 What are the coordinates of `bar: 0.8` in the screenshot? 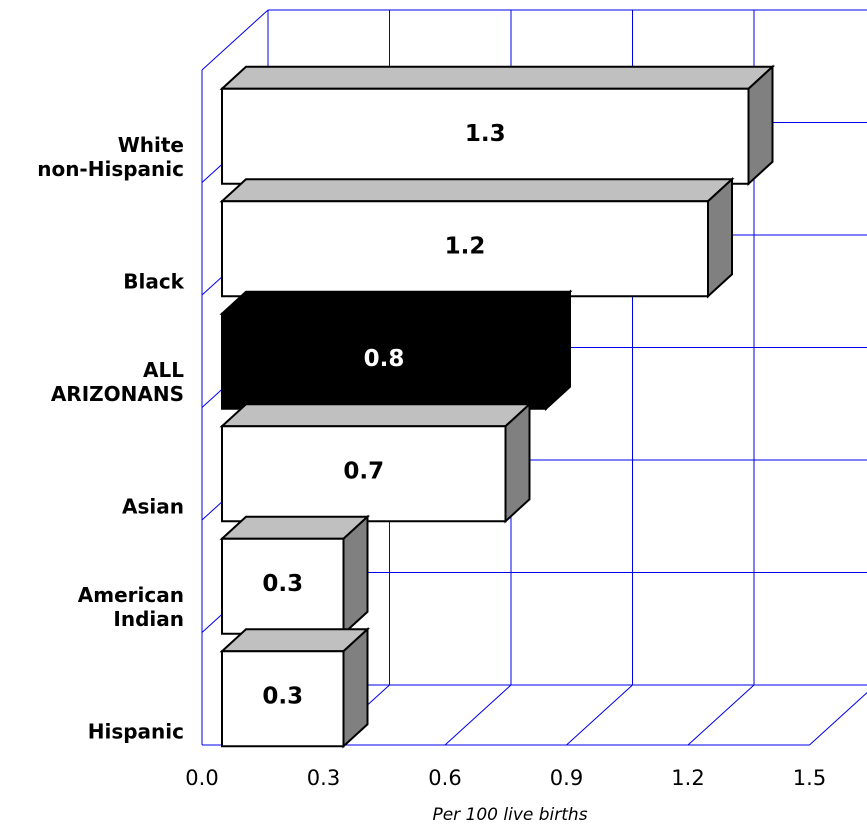 It's located at (396, 350).